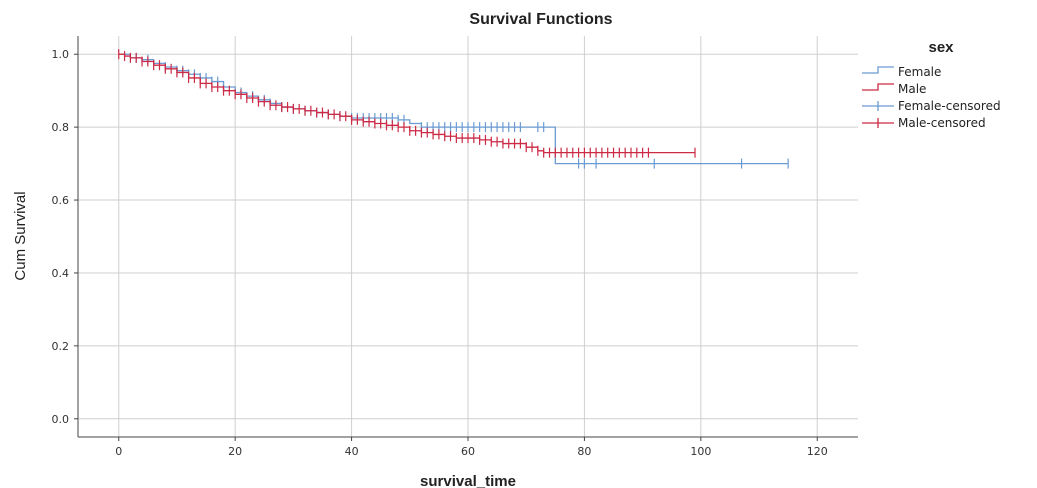 The width and height of the screenshot is (1037, 488). What do you see at coordinates (61, 200) in the screenshot?
I see `y-tick-label: 0.6` at bounding box center [61, 200].